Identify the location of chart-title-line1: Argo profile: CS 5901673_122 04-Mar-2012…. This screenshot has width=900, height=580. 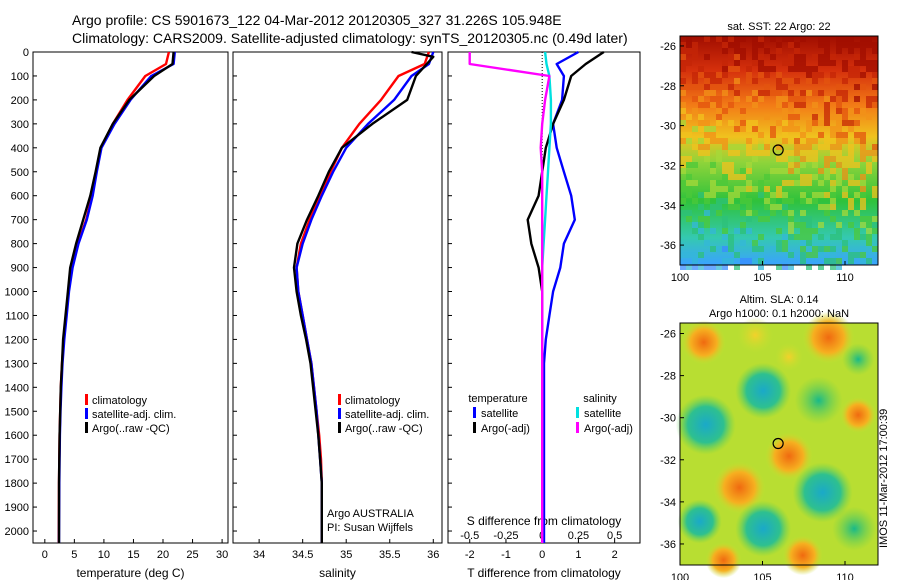
(317, 20).